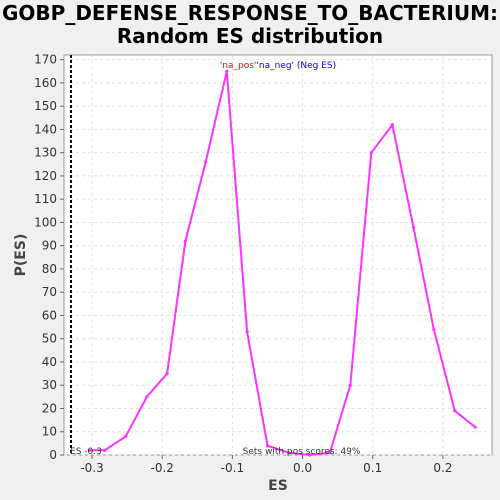 The height and width of the screenshot is (500, 500). What do you see at coordinates (45, 176) in the screenshot?
I see `y-tick-label: 120` at bounding box center [45, 176].